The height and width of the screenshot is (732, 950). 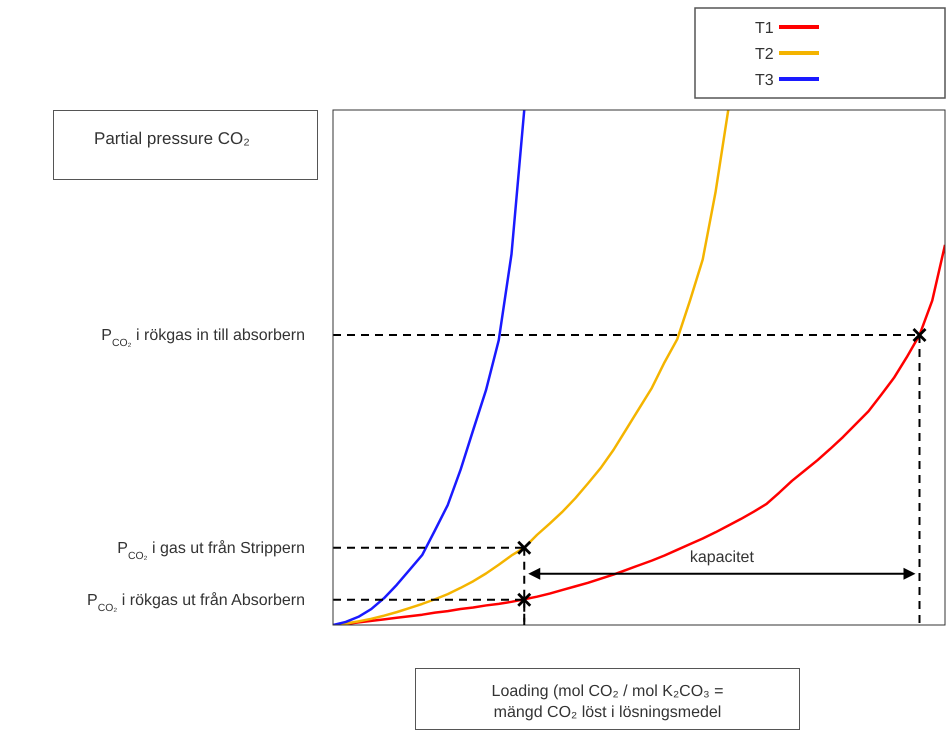 What do you see at coordinates (211, 551) in the screenshot?
I see `text: P$_{CO₂}$ i gas ut från Strippern` at bounding box center [211, 551].